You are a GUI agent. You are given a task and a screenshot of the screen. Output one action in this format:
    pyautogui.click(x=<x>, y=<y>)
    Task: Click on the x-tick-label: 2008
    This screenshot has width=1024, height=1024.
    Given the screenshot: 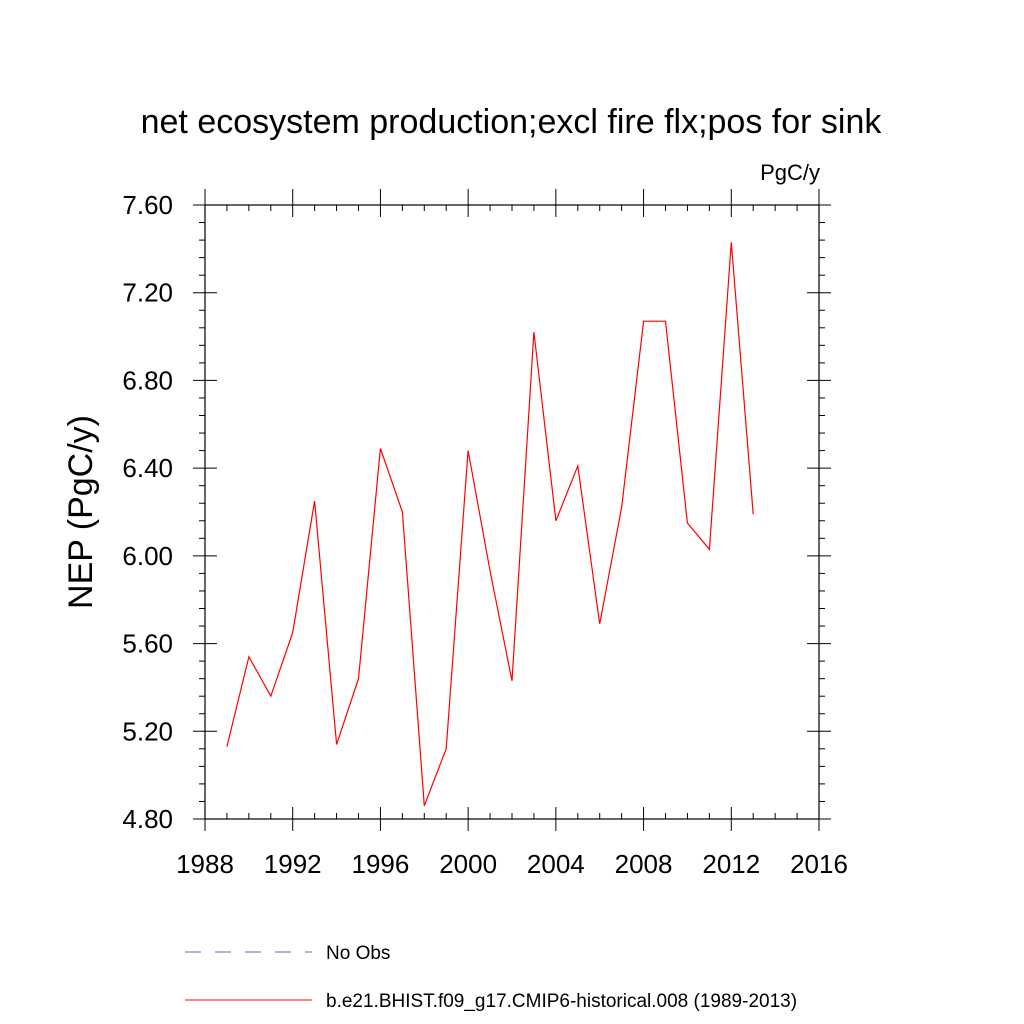 What is the action you would take?
    pyautogui.click(x=644, y=864)
    